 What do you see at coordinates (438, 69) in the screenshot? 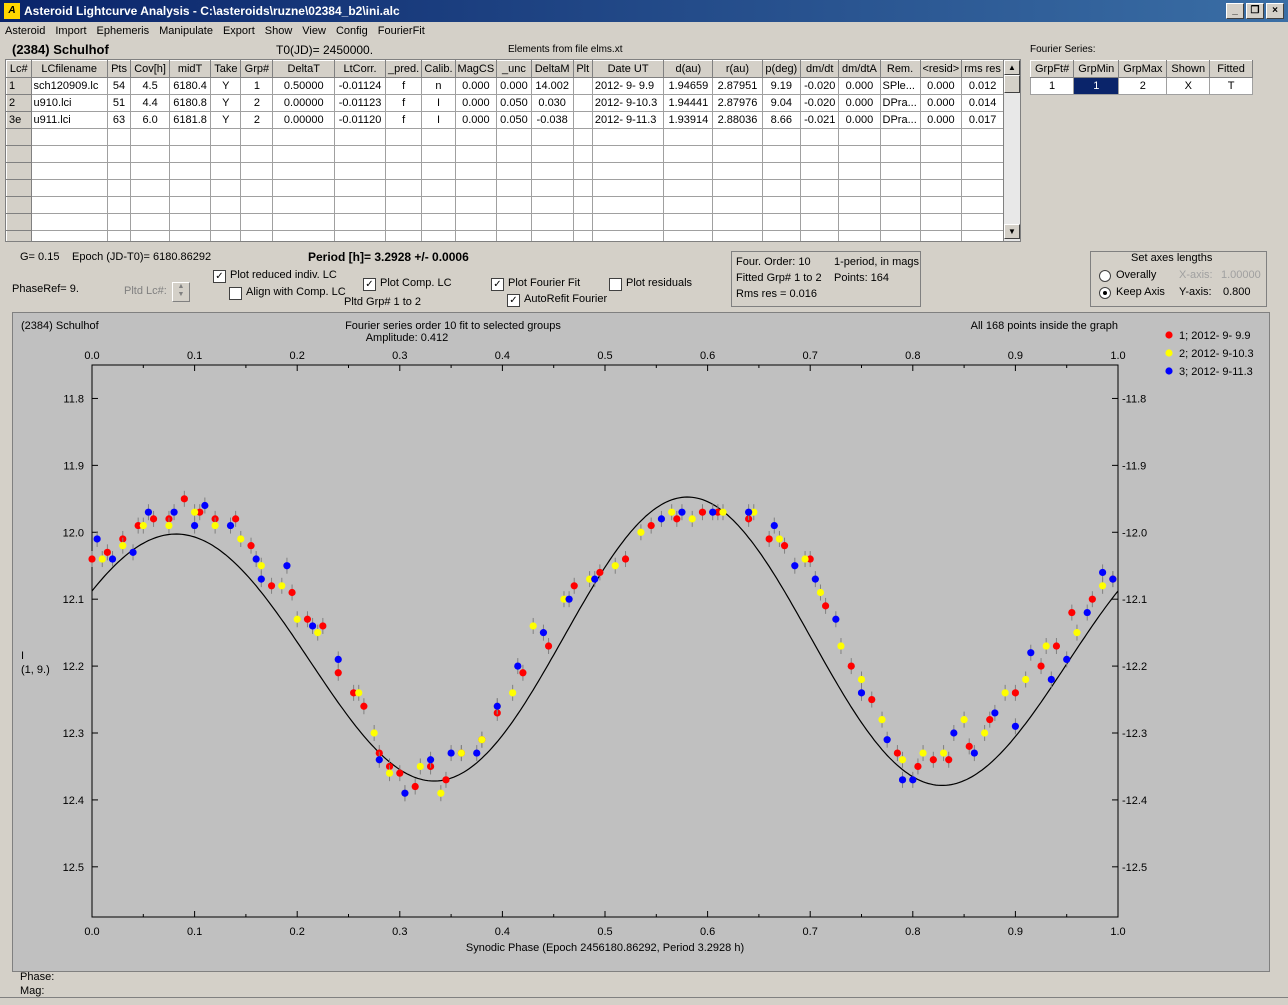
I see `lc-col-10: Calib.` at bounding box center [438, 69].